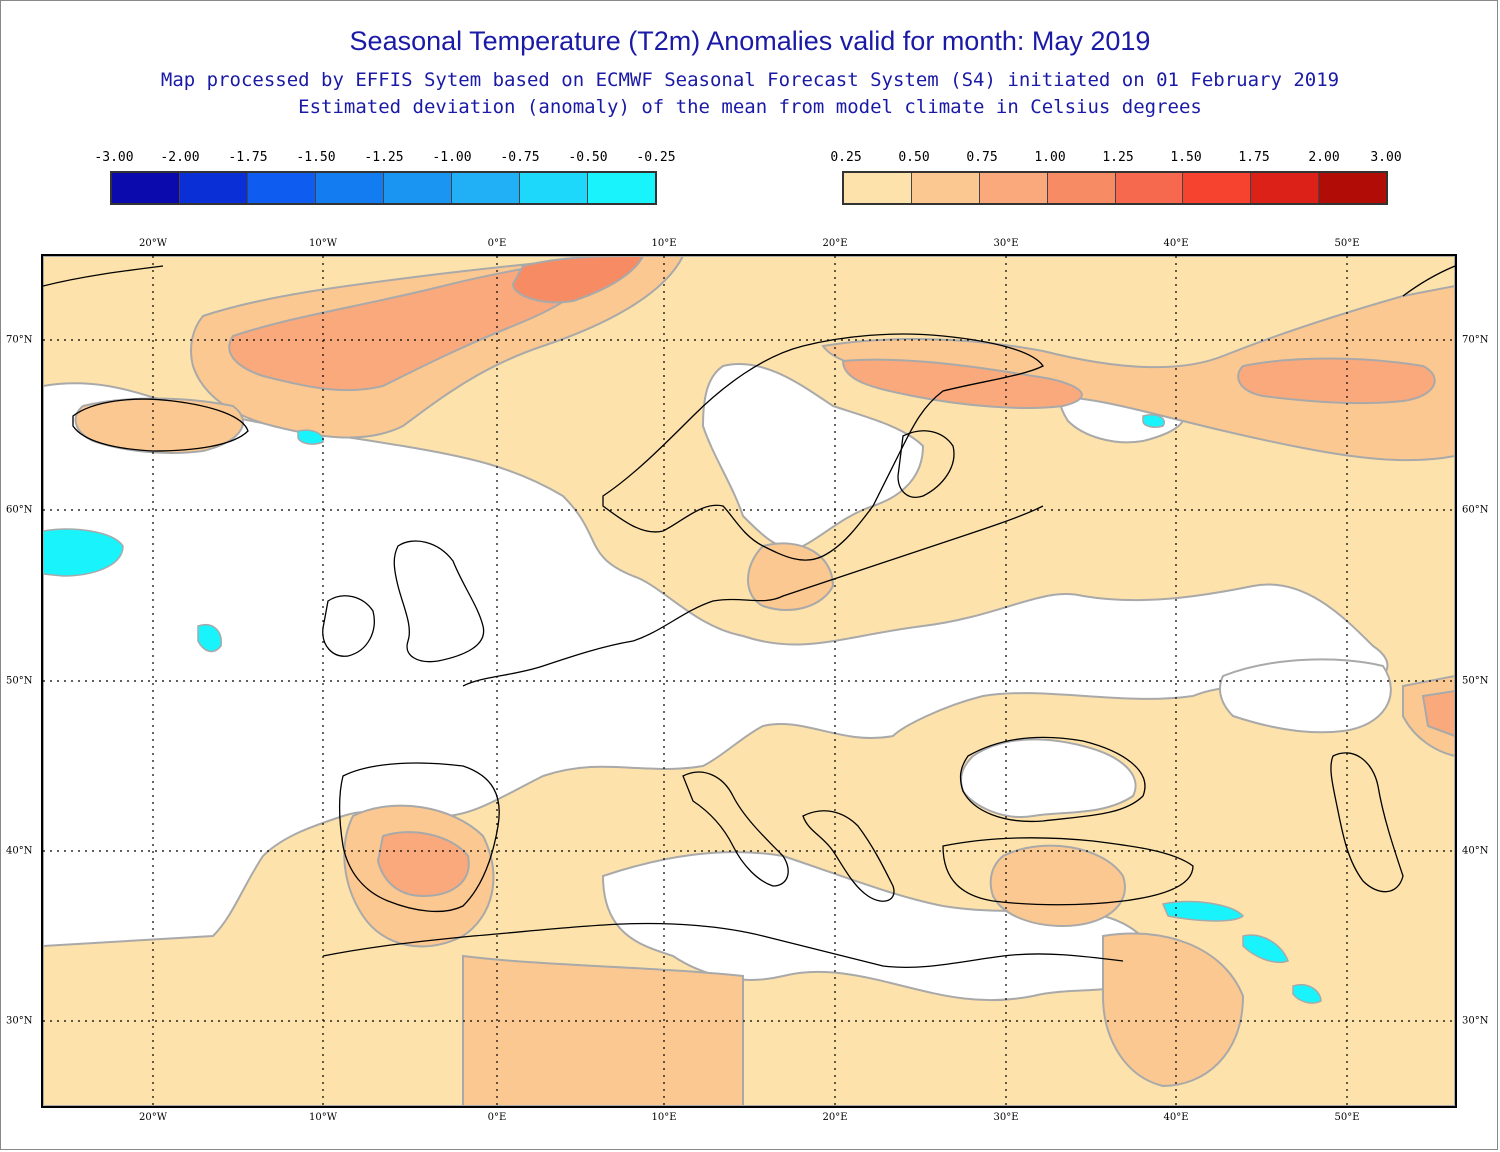 Image resolution: width=1500 pixels, height=1152 pixels. Describe the element at coordinates (1324, 157) in the screenshot. I see `legend-pos-label: 2.00` at that location.